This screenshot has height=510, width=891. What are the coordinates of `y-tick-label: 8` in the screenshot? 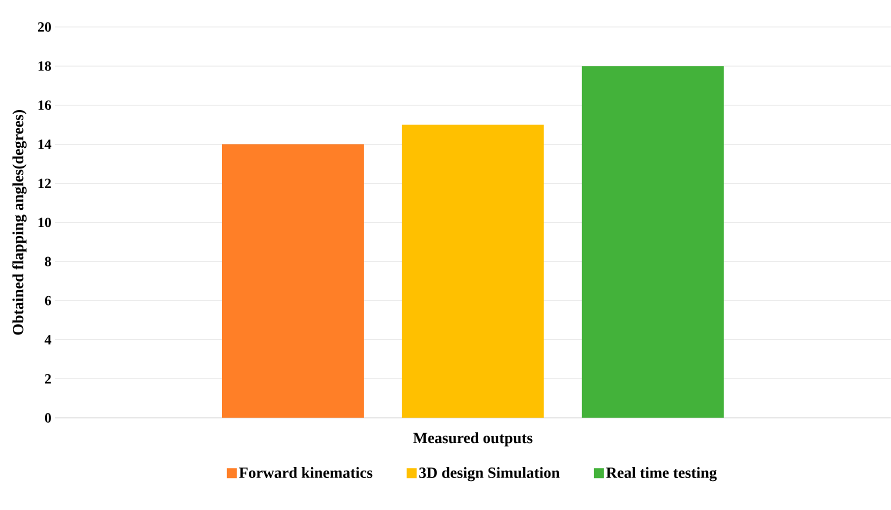 It's located at (47, 261).